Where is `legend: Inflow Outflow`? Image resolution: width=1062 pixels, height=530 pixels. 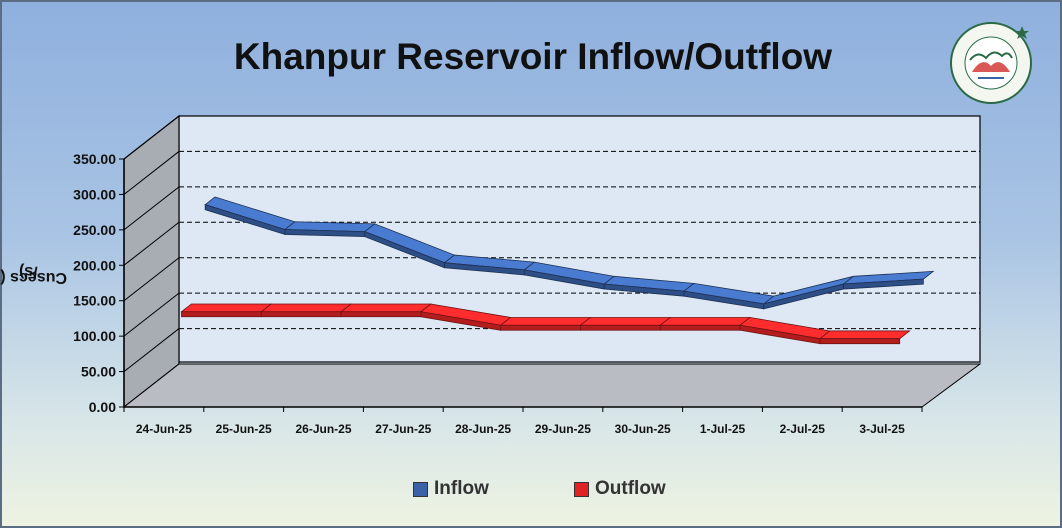 legend: Inflow Outflow is located at coordinates (532, 490).